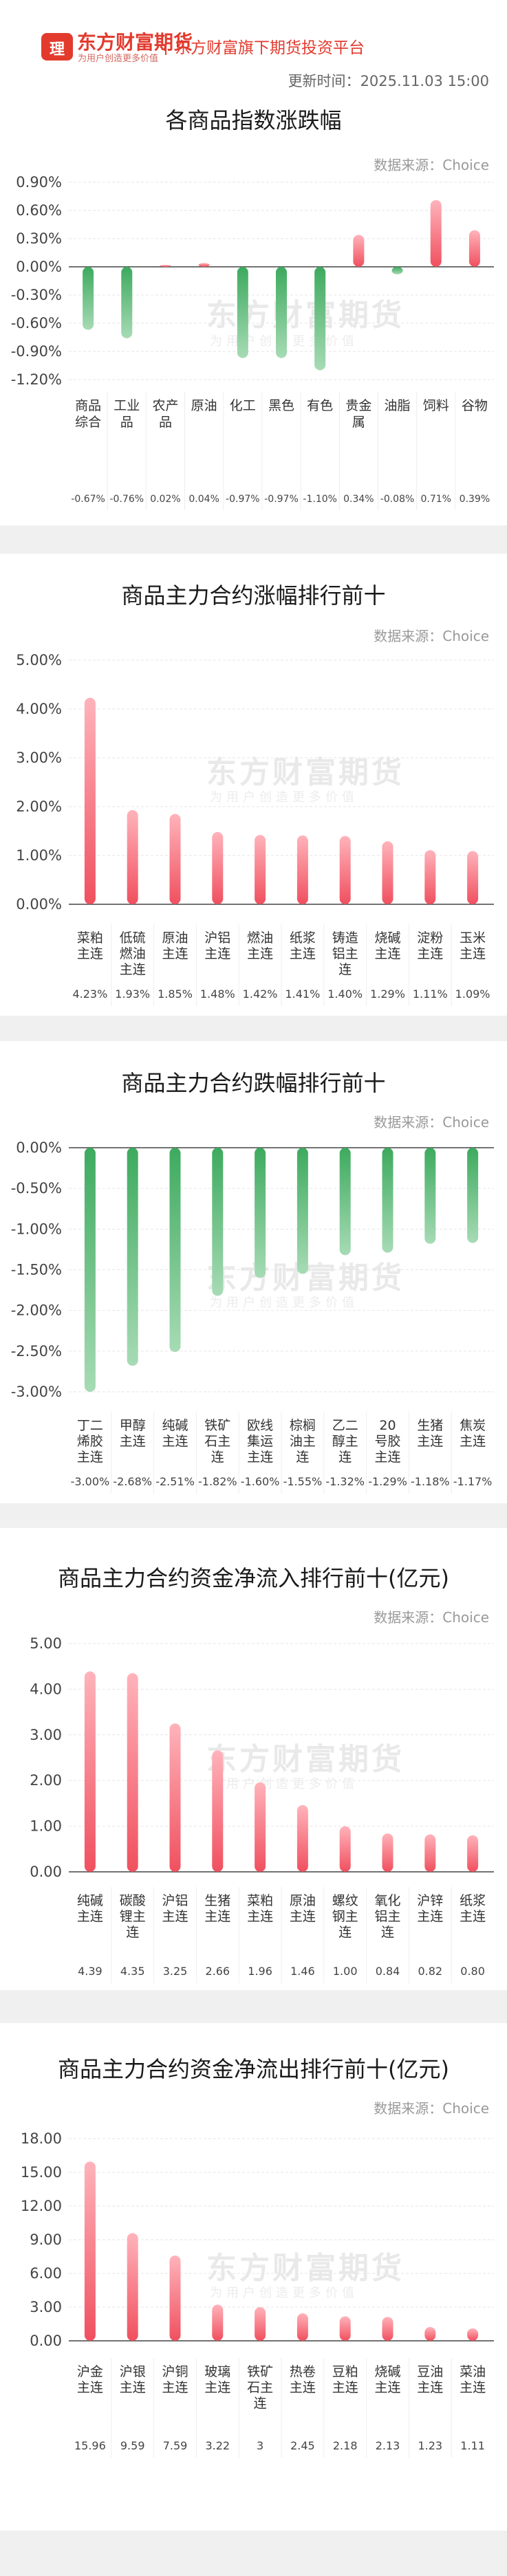 Image resolution: width=507 pixels, height=2576 pixels. I want to click on y-tick-label: -0.60%, so click(36, 323).